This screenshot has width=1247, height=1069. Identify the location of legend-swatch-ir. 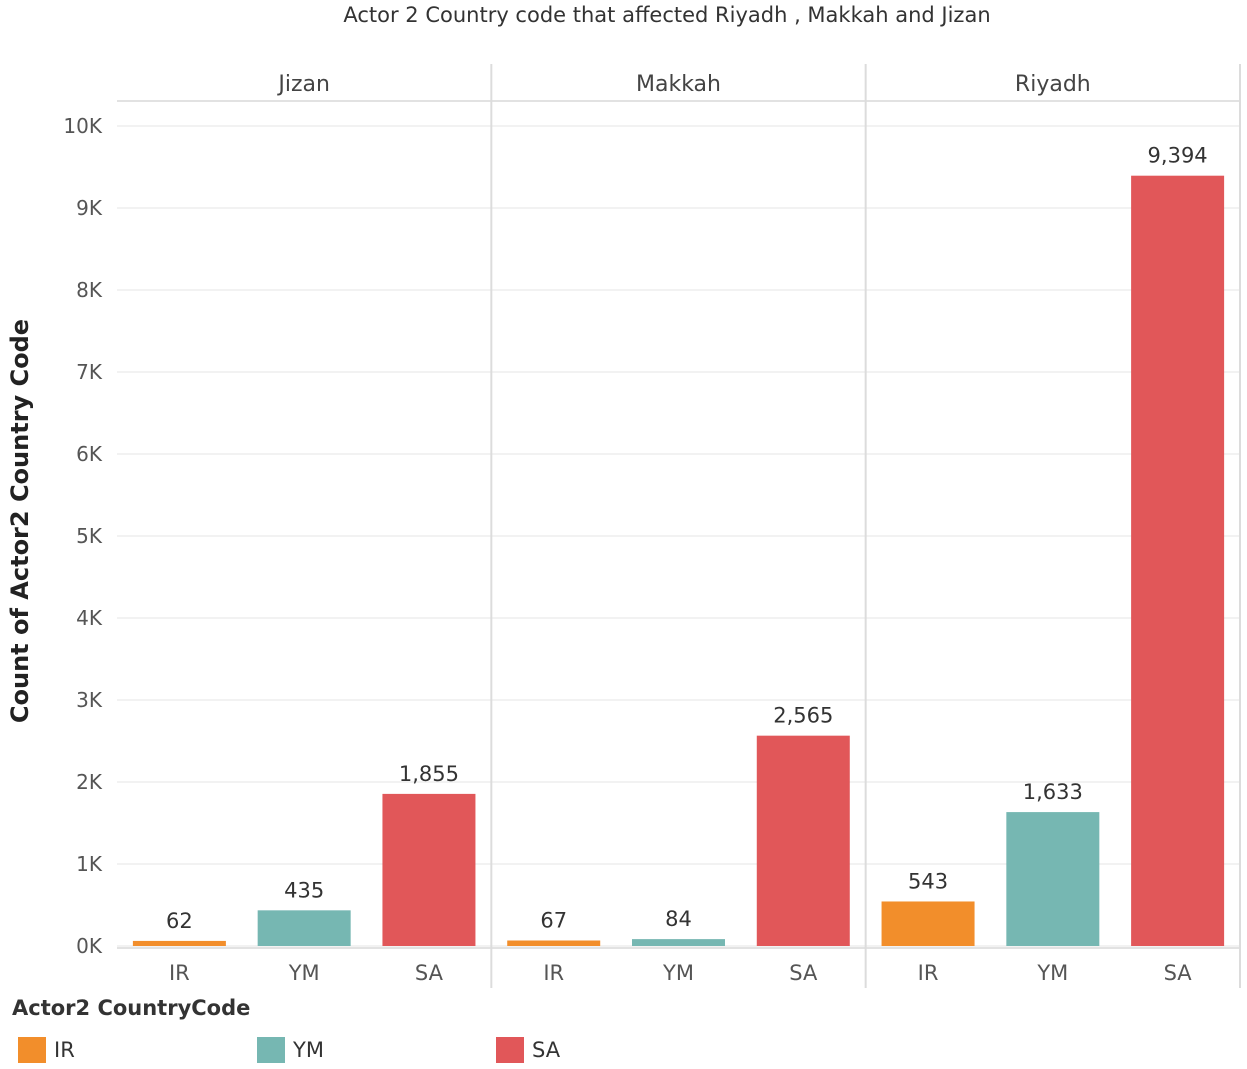
(32, 1050).